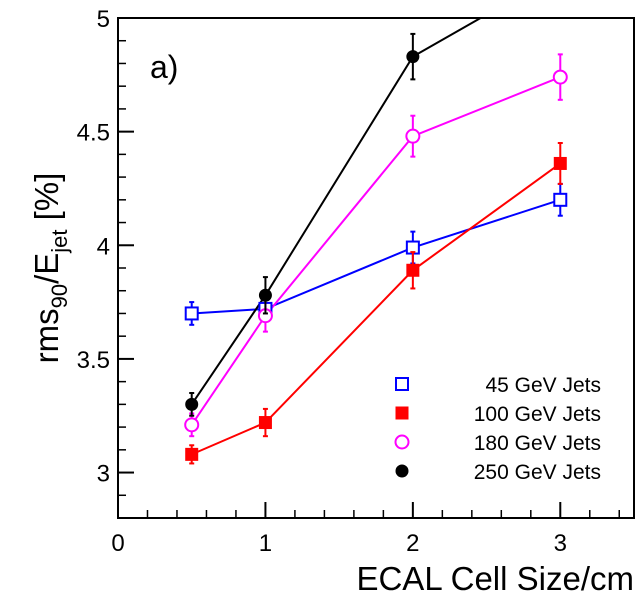  What do you see at coordinates (103, 474) in the screenshot?
I see `y-tick-label: 3` at bounding box center [103, 474].